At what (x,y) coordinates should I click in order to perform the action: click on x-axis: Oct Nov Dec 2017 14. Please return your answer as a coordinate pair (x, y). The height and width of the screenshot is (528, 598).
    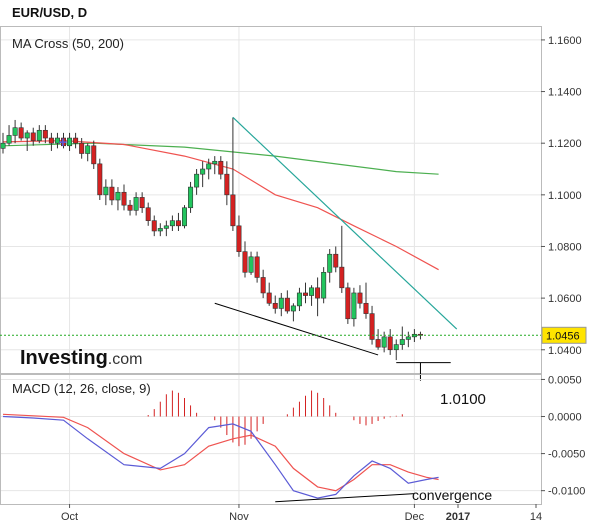
    Looking at the image, I should click on (301, 513).